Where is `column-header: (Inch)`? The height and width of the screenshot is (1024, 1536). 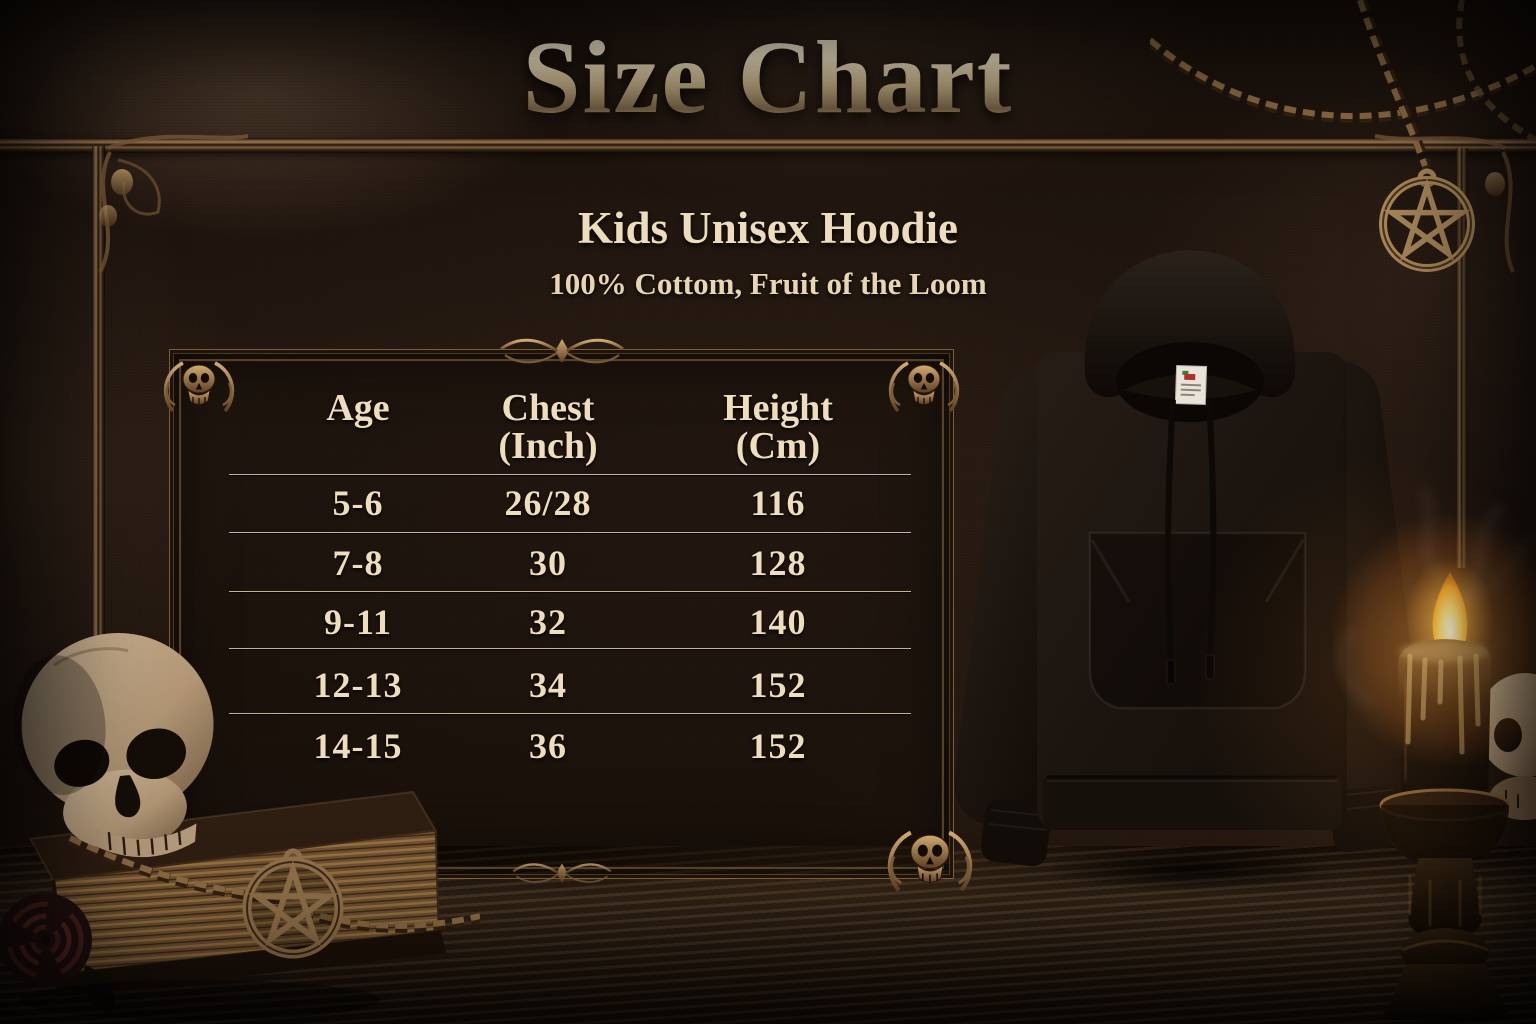 column-header: (Inch) is located at coordinates (548, 446).